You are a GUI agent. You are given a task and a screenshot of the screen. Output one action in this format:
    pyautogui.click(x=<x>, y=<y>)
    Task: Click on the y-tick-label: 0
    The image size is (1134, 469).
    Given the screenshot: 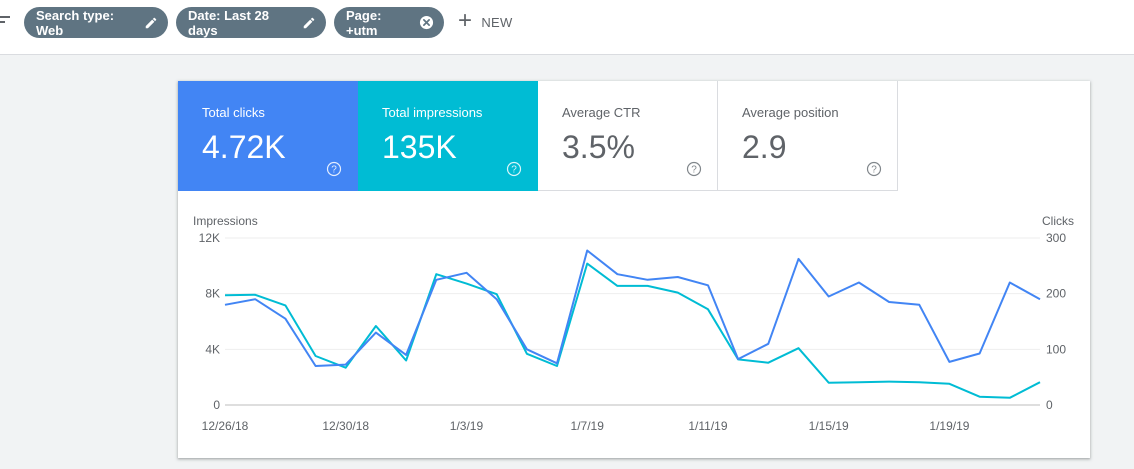 What is the action you would take?
    pyautogui.click(x=216, y=405)
    